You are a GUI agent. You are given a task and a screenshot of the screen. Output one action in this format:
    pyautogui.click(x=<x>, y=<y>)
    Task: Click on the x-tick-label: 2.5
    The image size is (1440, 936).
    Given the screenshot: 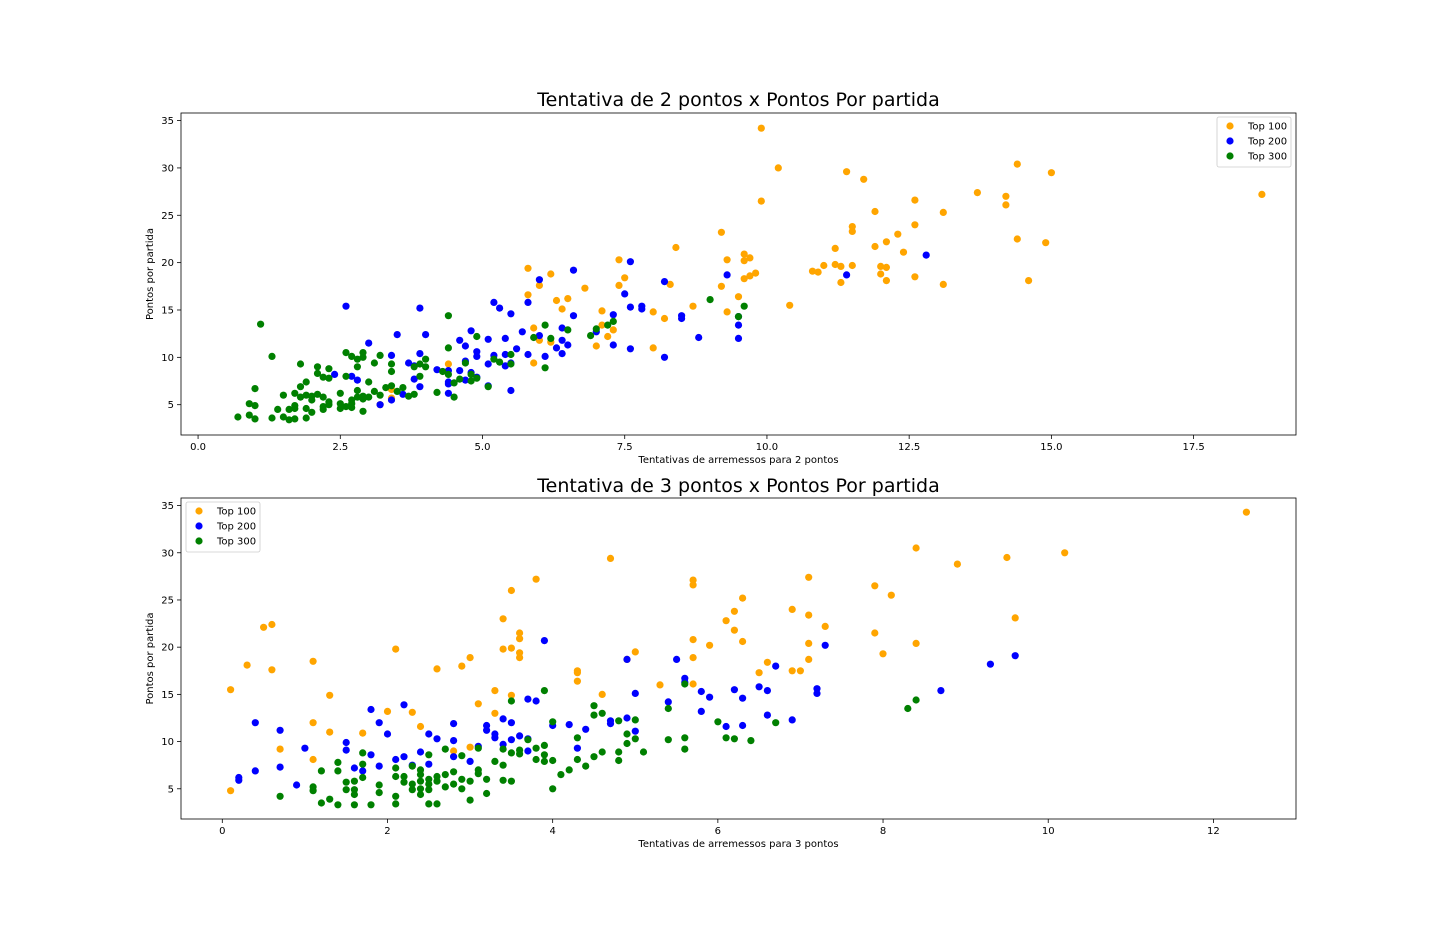 What is the action you would take?
    pyautogui.click(x=340, y=447)
    